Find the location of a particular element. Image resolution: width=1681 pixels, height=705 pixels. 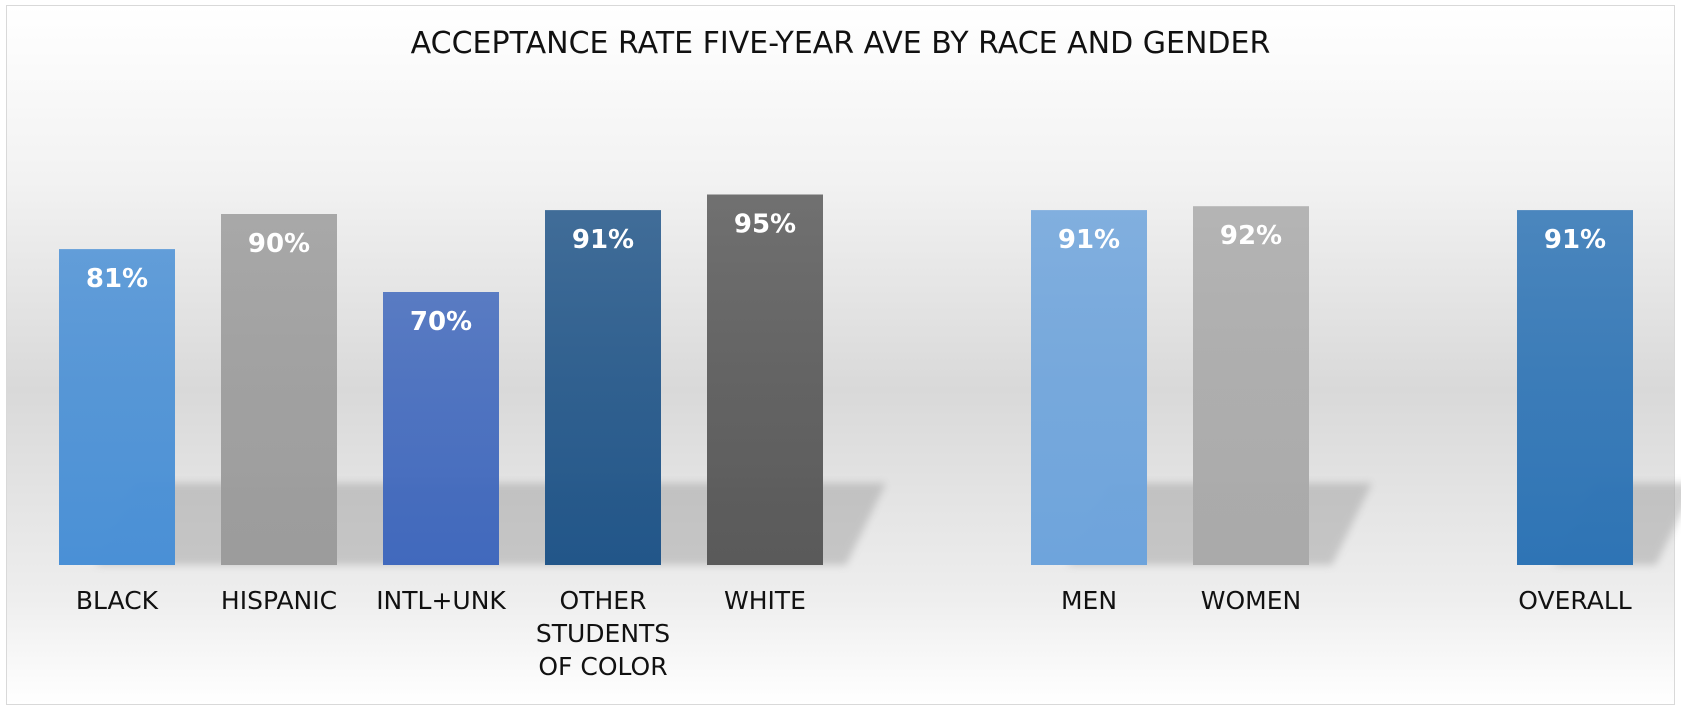

value-label: 92% is located at coordinates (1251, 236).